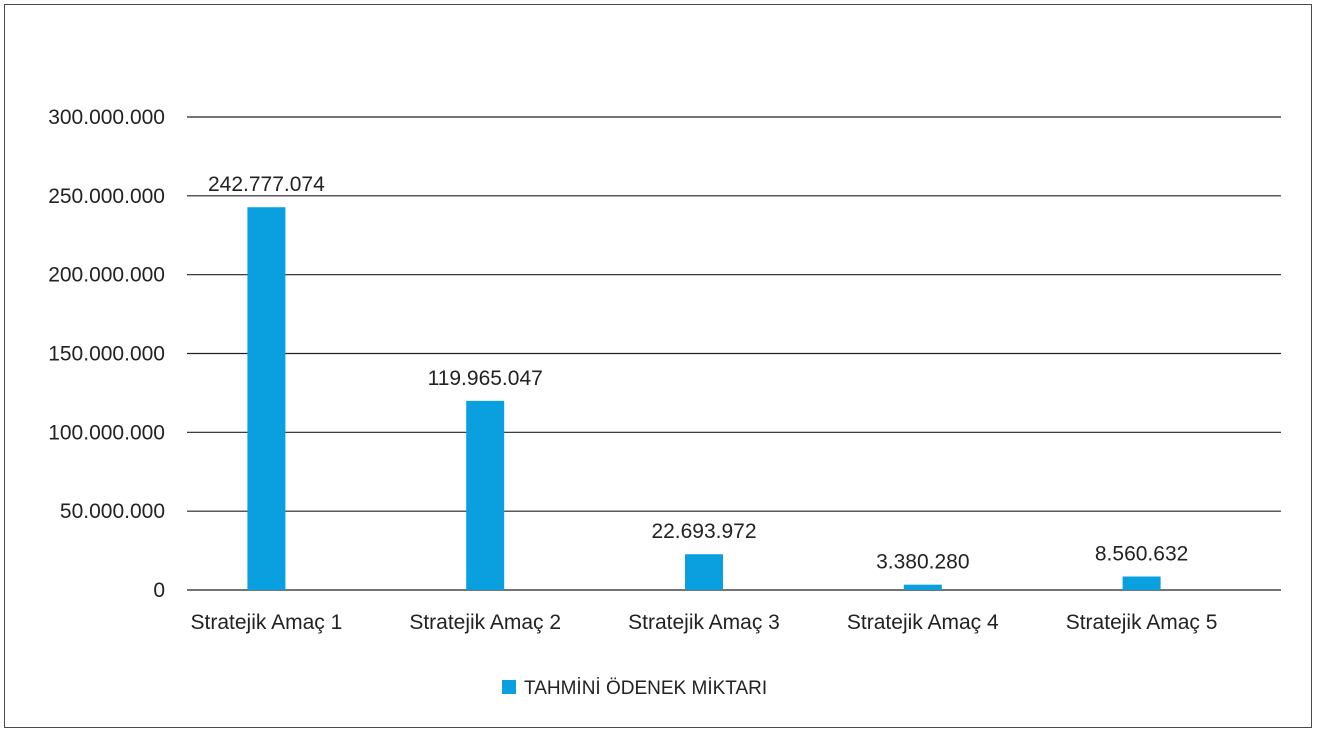 The width and height of the screenshot is (1318, 734). I want to click on y-tick-label: 100.000.000, so click(106, 432).